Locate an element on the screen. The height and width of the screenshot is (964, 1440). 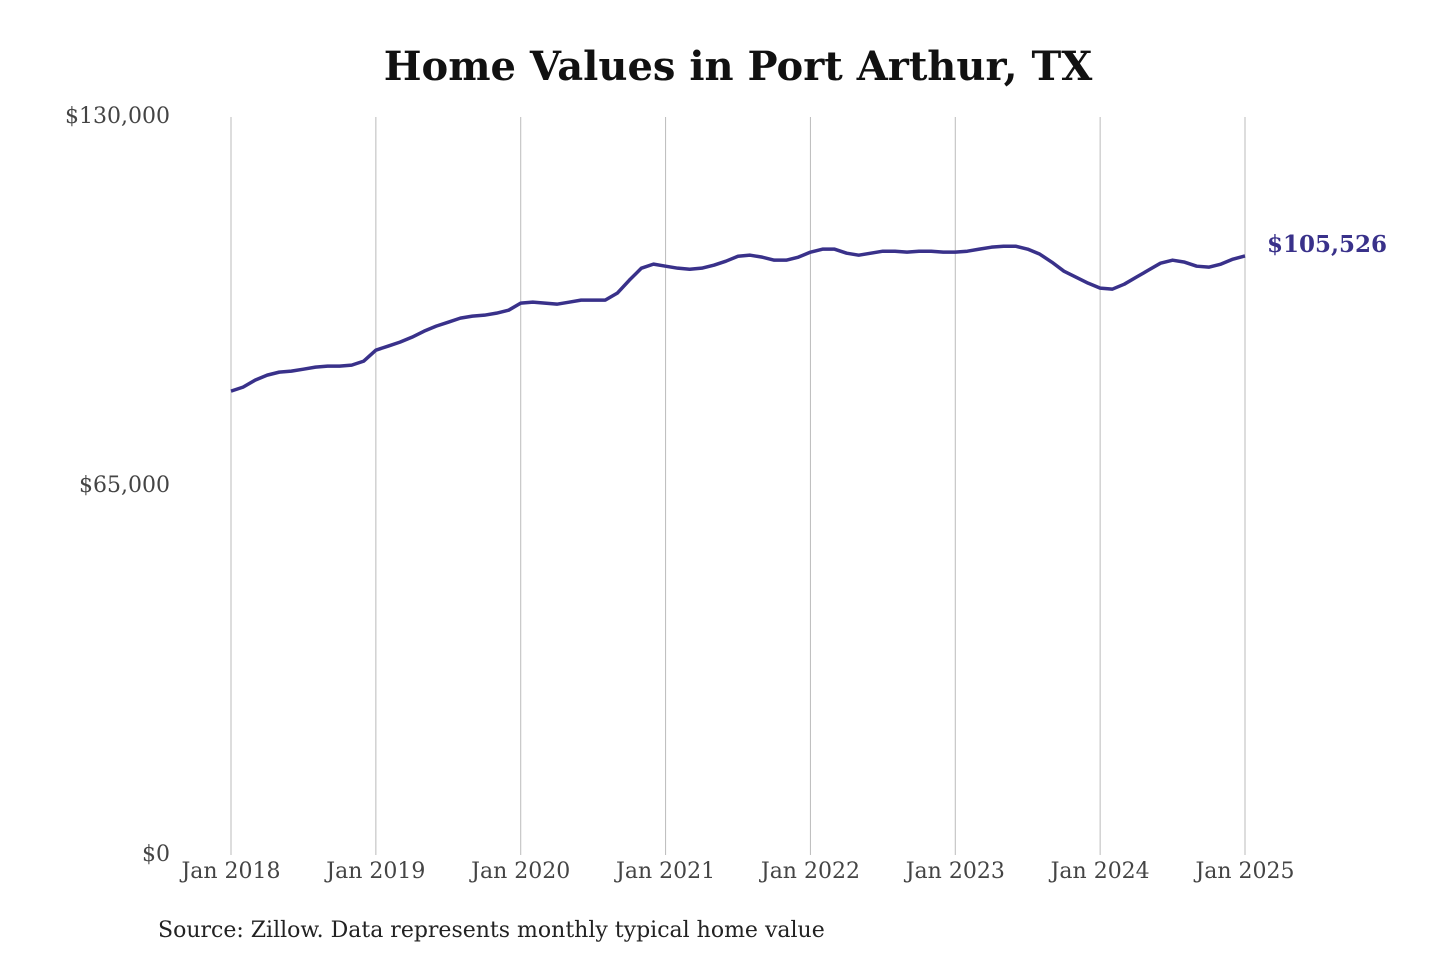
y-tick-label: $65,000 is located at coordinates (124, 485).